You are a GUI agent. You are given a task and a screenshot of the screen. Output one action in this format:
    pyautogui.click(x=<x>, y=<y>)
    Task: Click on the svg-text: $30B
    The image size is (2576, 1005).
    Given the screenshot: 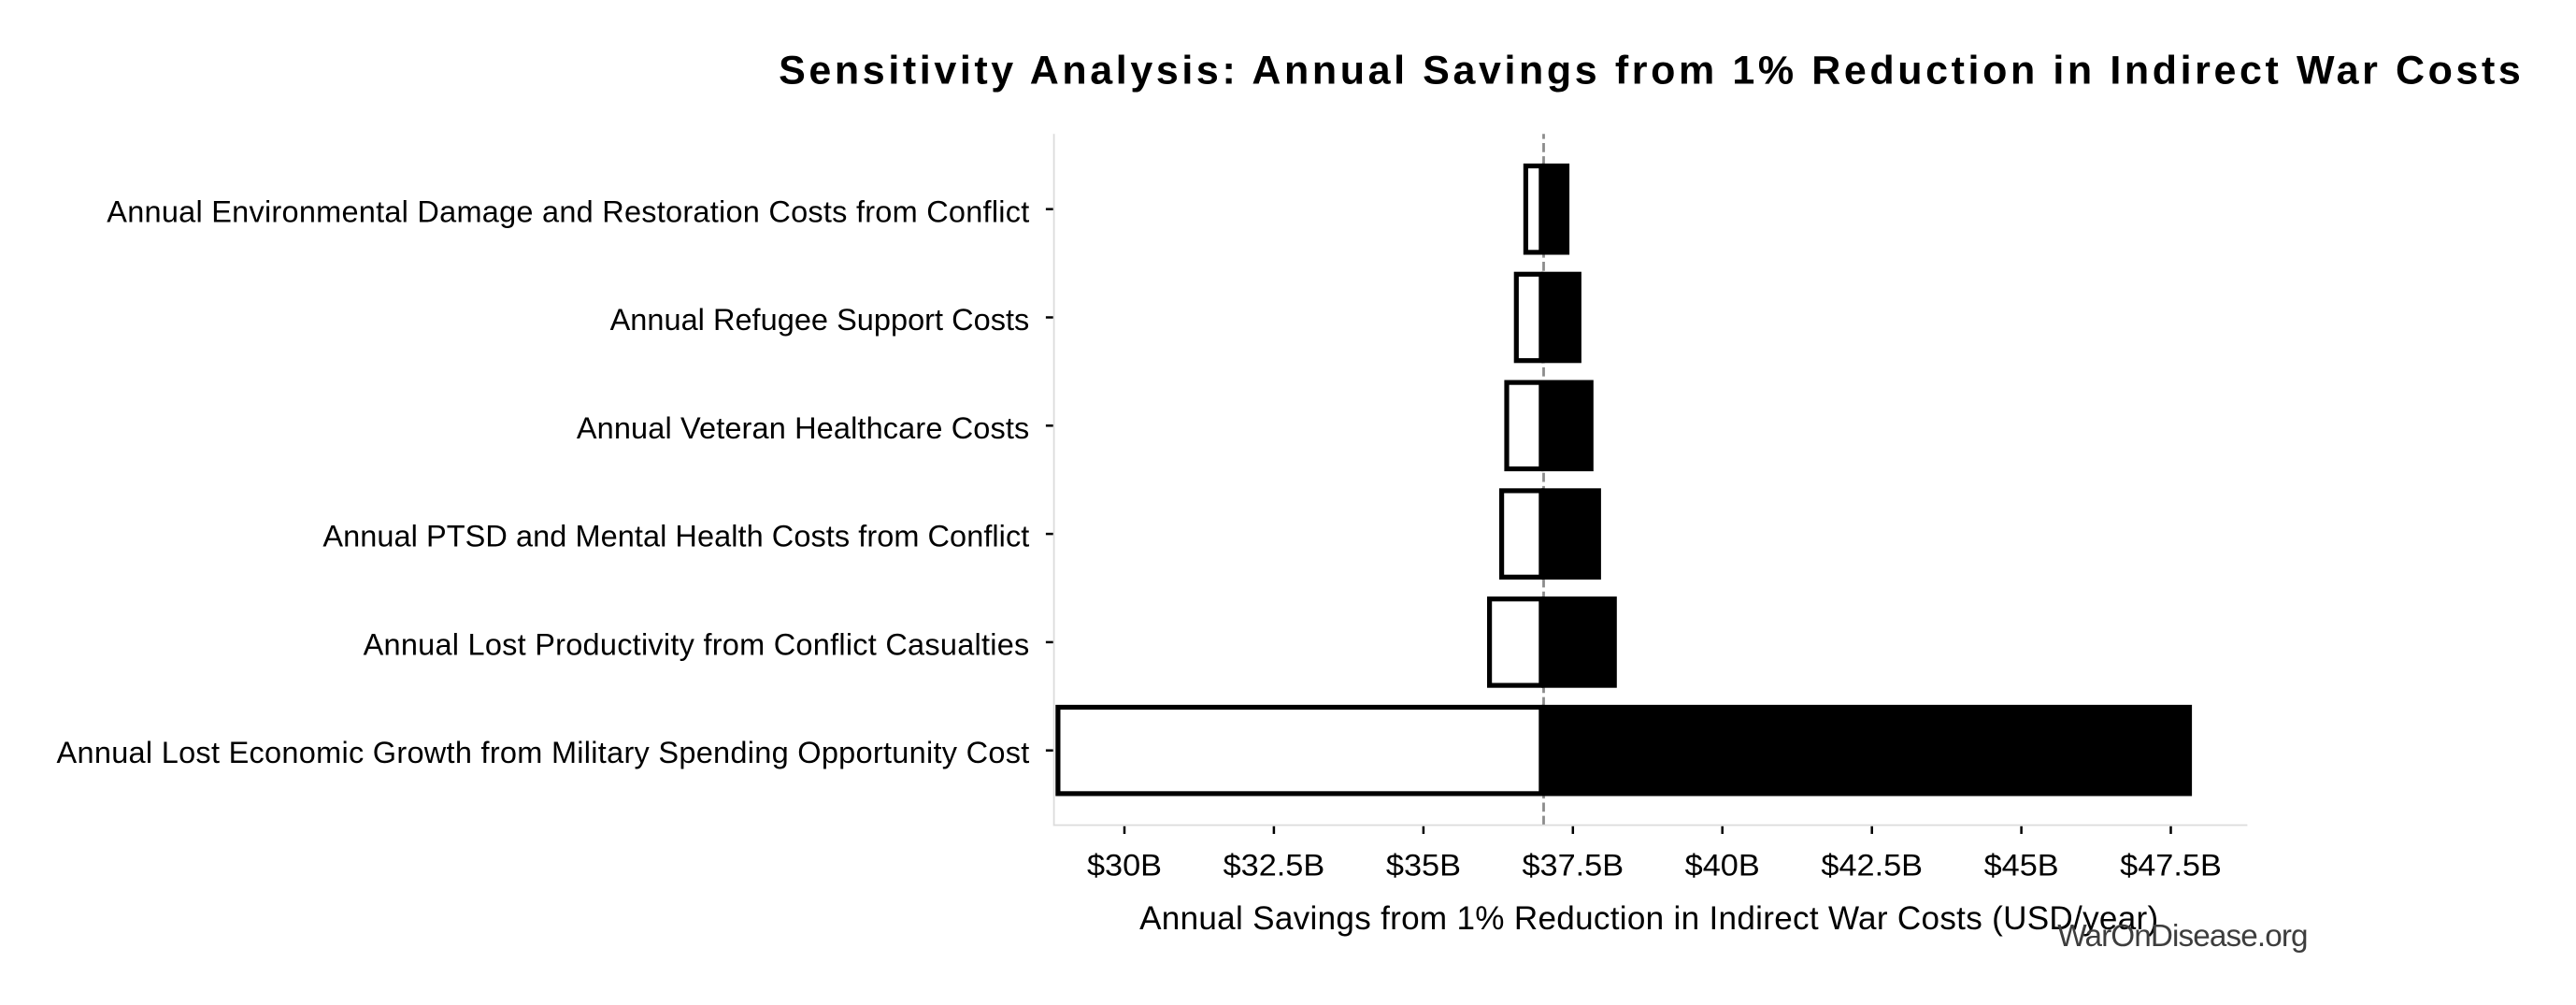 What is the action you would take?
    pyautogui.click(x=1124, y=866)
    